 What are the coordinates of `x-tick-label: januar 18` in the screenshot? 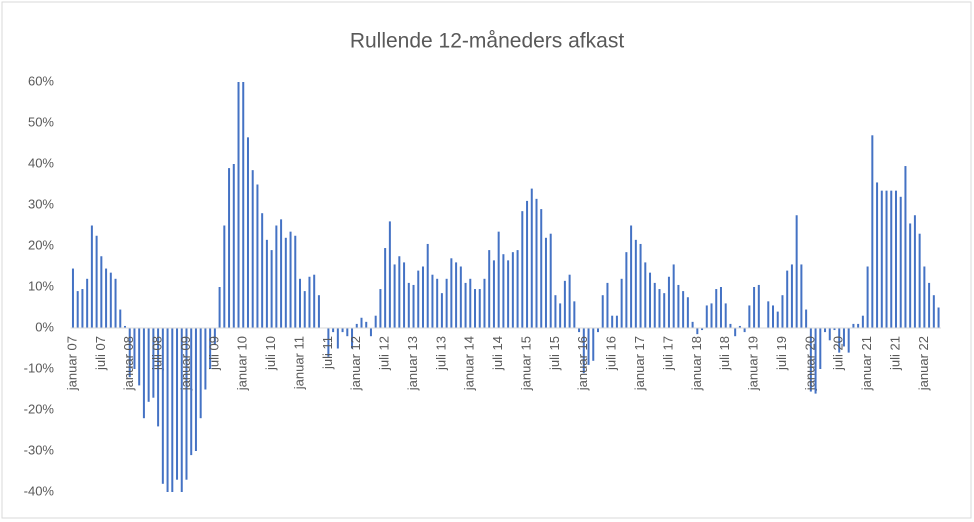 It's located at (696, 363).